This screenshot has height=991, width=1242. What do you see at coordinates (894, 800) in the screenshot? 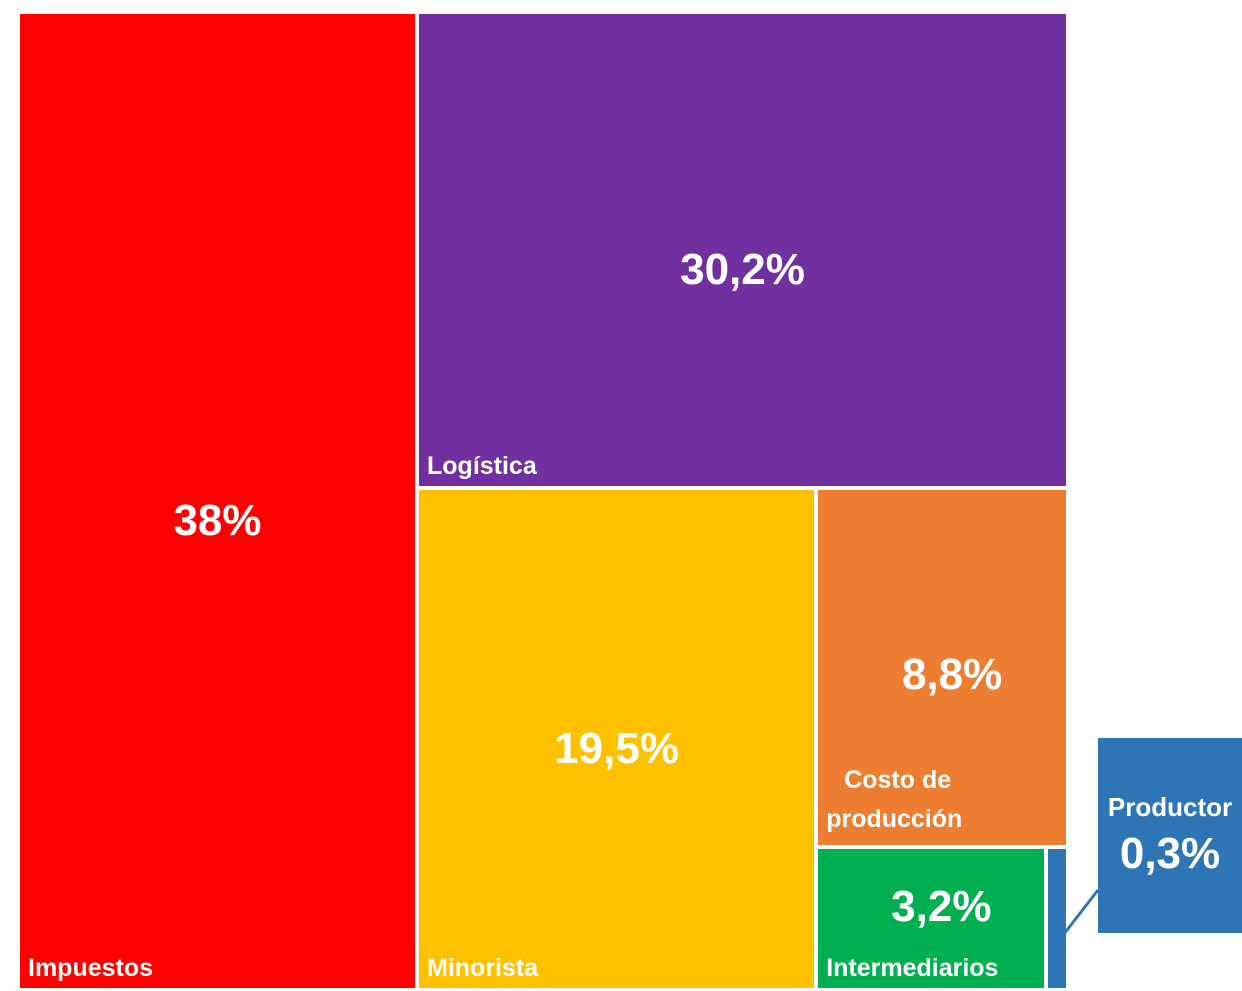
I see `category-label: Costo de producción` at bounding box center [894, 800].